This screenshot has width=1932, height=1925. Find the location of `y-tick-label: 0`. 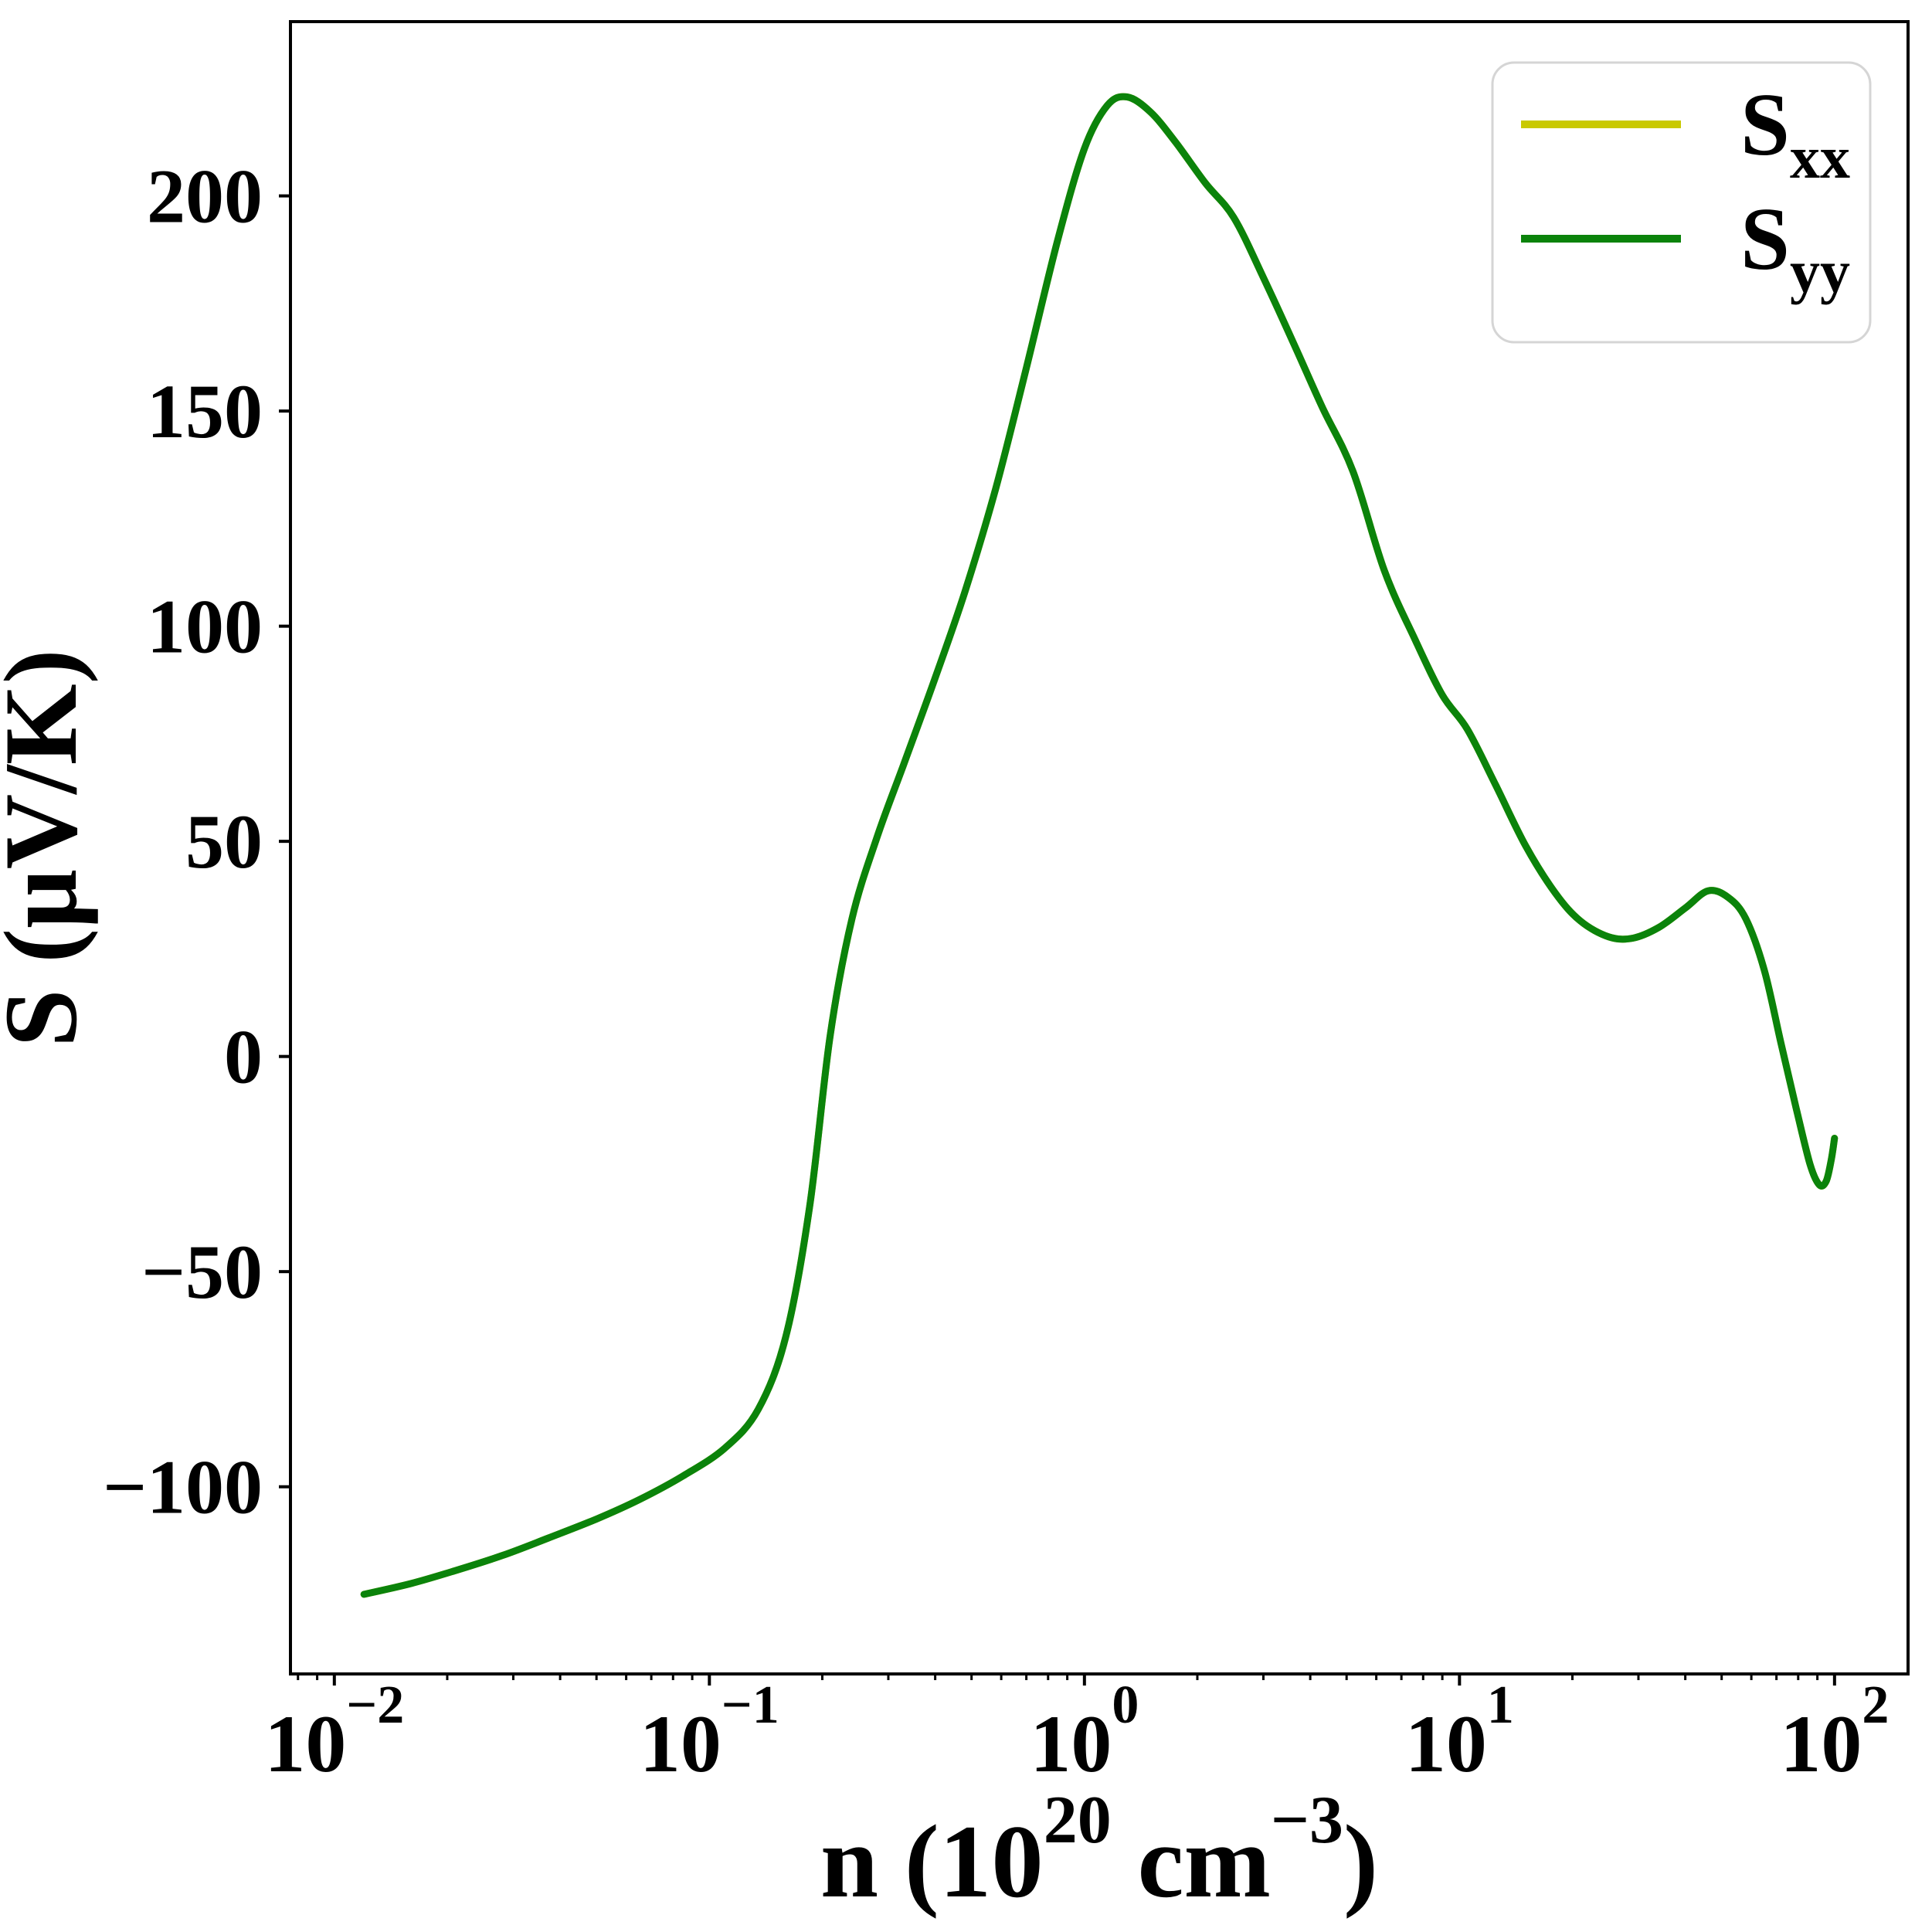

y-tick-label: 0 is located at coordinates (244, 1057).